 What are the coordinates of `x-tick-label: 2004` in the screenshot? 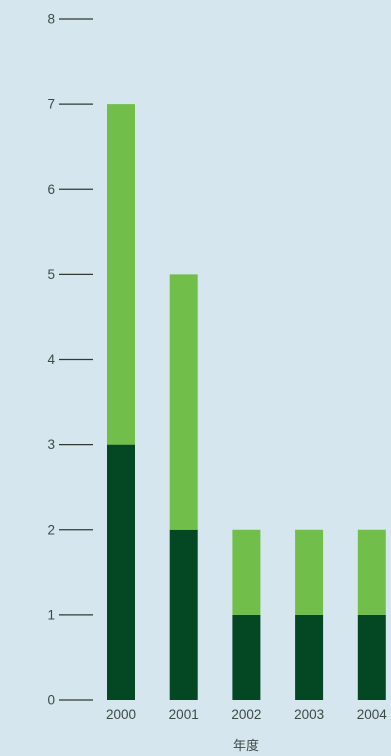 It's located at (372, 714).